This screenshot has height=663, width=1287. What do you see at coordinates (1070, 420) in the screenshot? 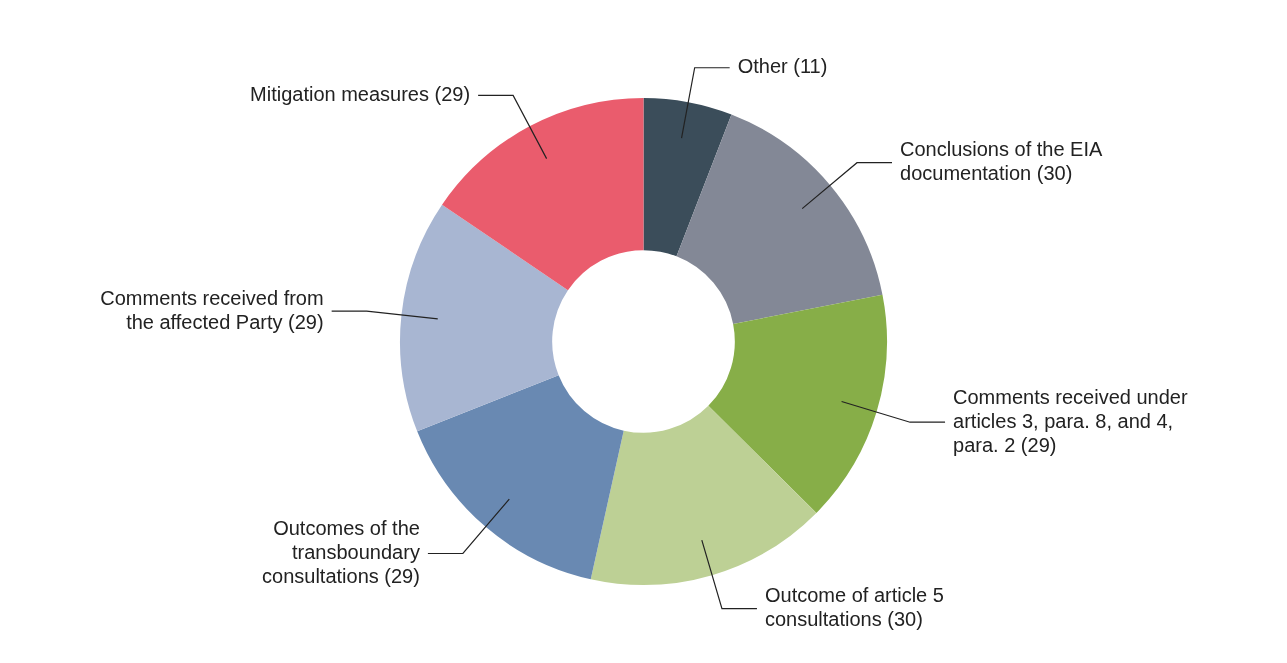
I see `slice-label: Comments received under articles 3, para. 8, and 4, para. 2 (29)` at bounding box center [1070, 420].